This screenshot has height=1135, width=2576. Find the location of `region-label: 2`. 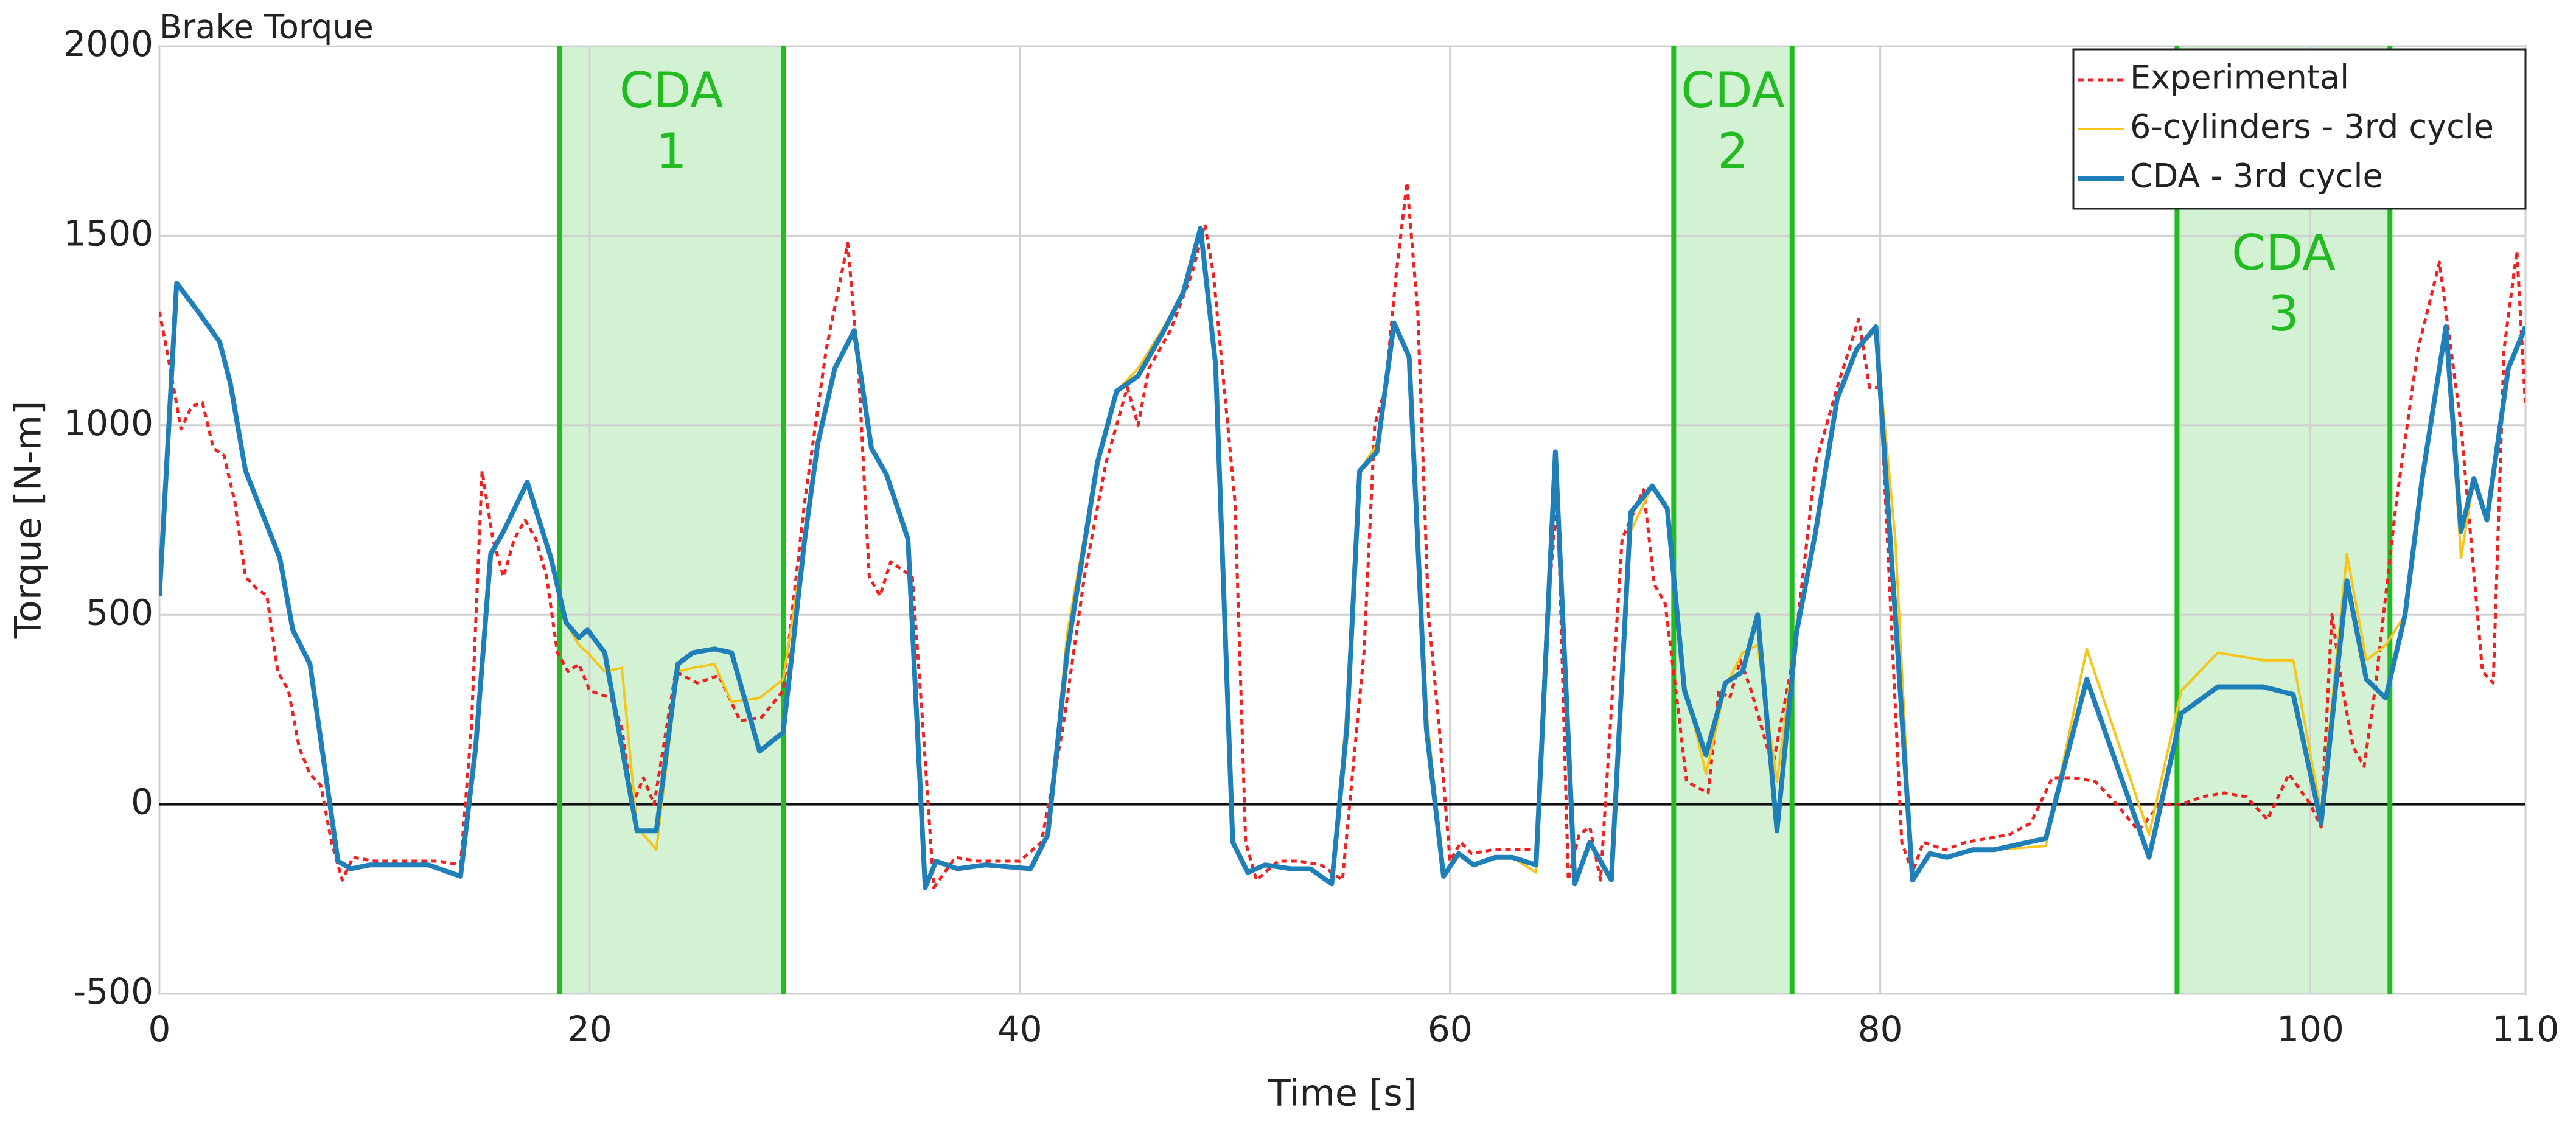

region-label: 2 is located at coordinates (1732, 151).